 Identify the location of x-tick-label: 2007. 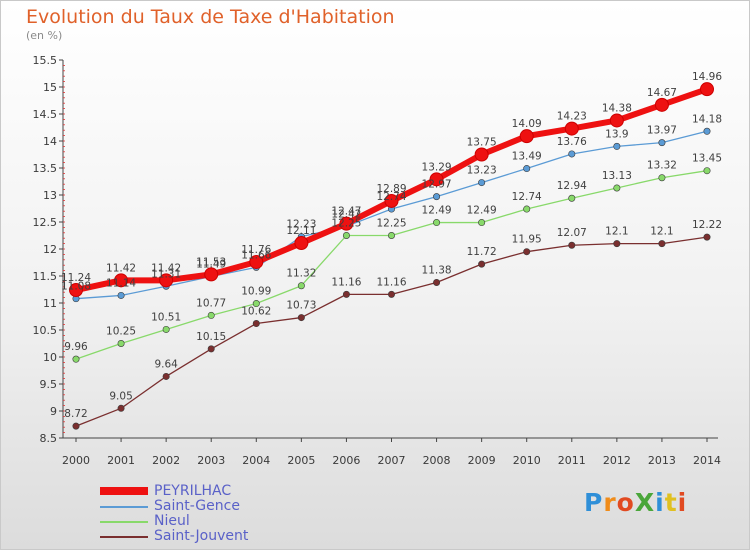
(392, 460).